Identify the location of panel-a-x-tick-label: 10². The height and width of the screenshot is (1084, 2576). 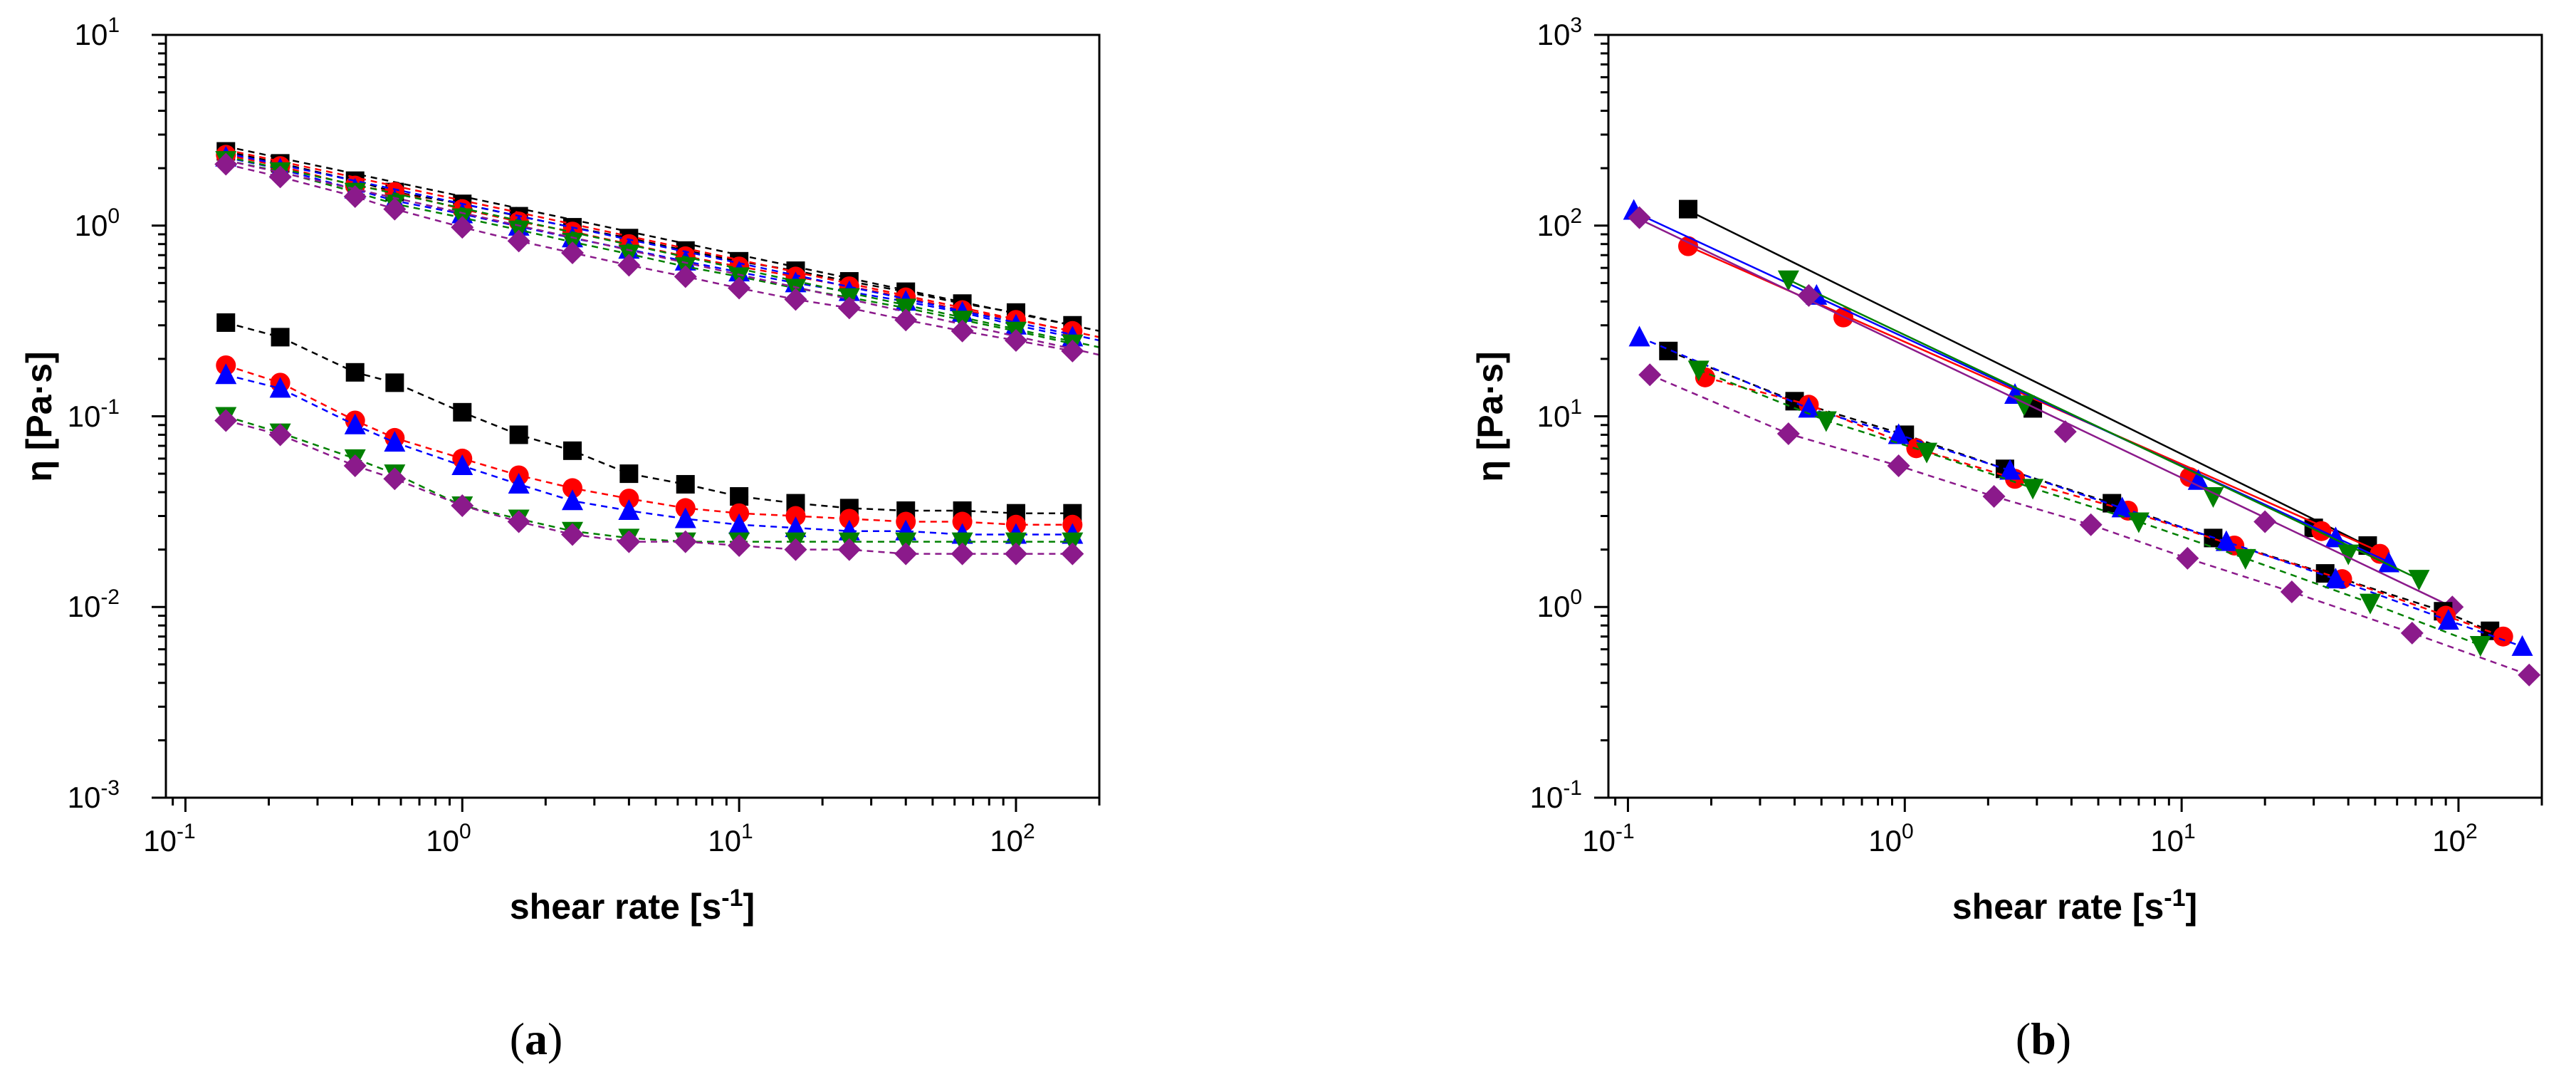
(1012, 839).